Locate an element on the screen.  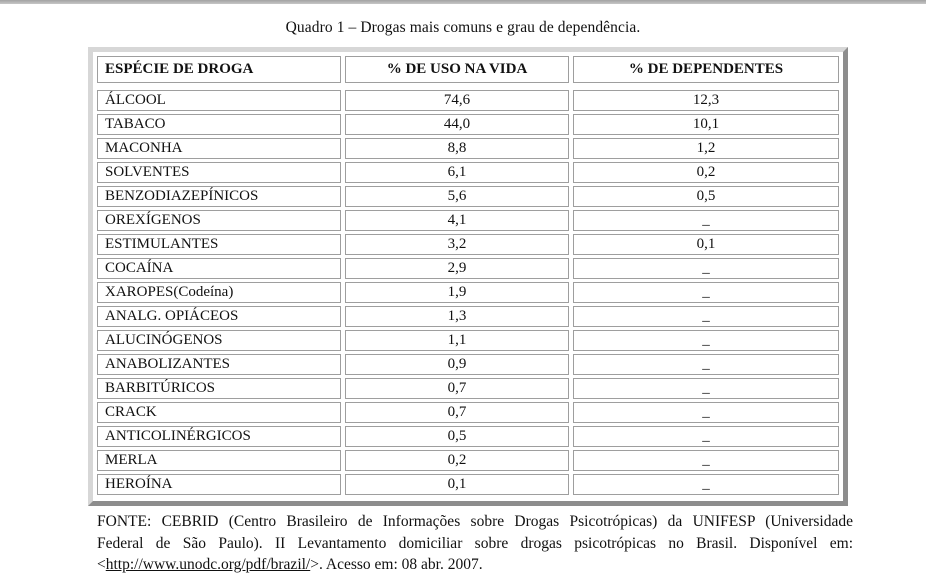
table-cell-uso: 1,1 is located at coordinates (457, 340).